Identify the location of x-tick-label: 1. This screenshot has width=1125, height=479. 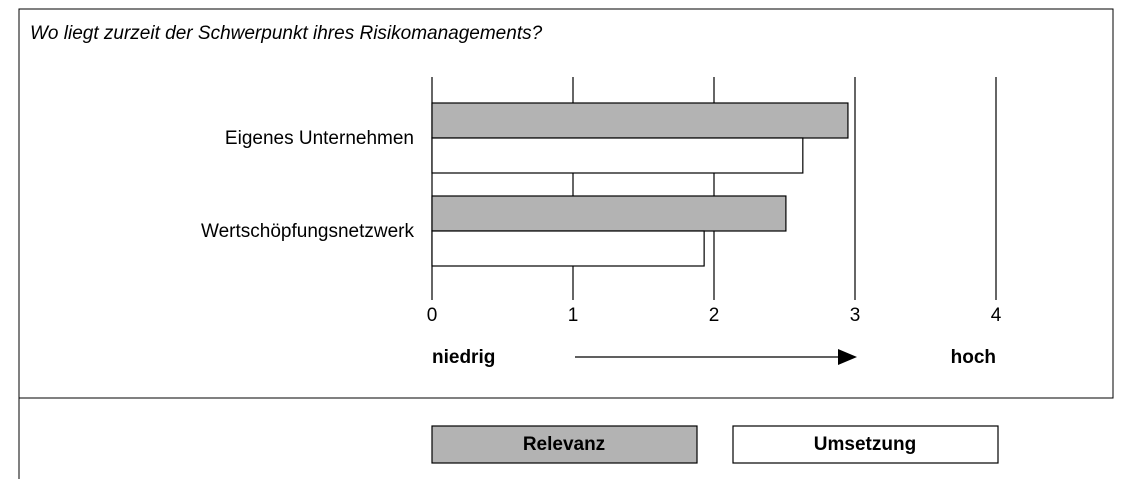
(573, 315).